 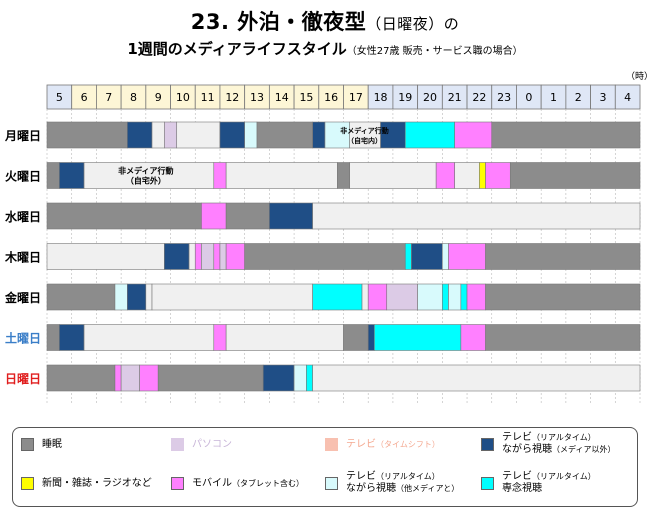 What do you see at coordinates (331, 483) in the screenshot?
I see `legend-swatch-tv-real-other` at bounding box center [331, 483].